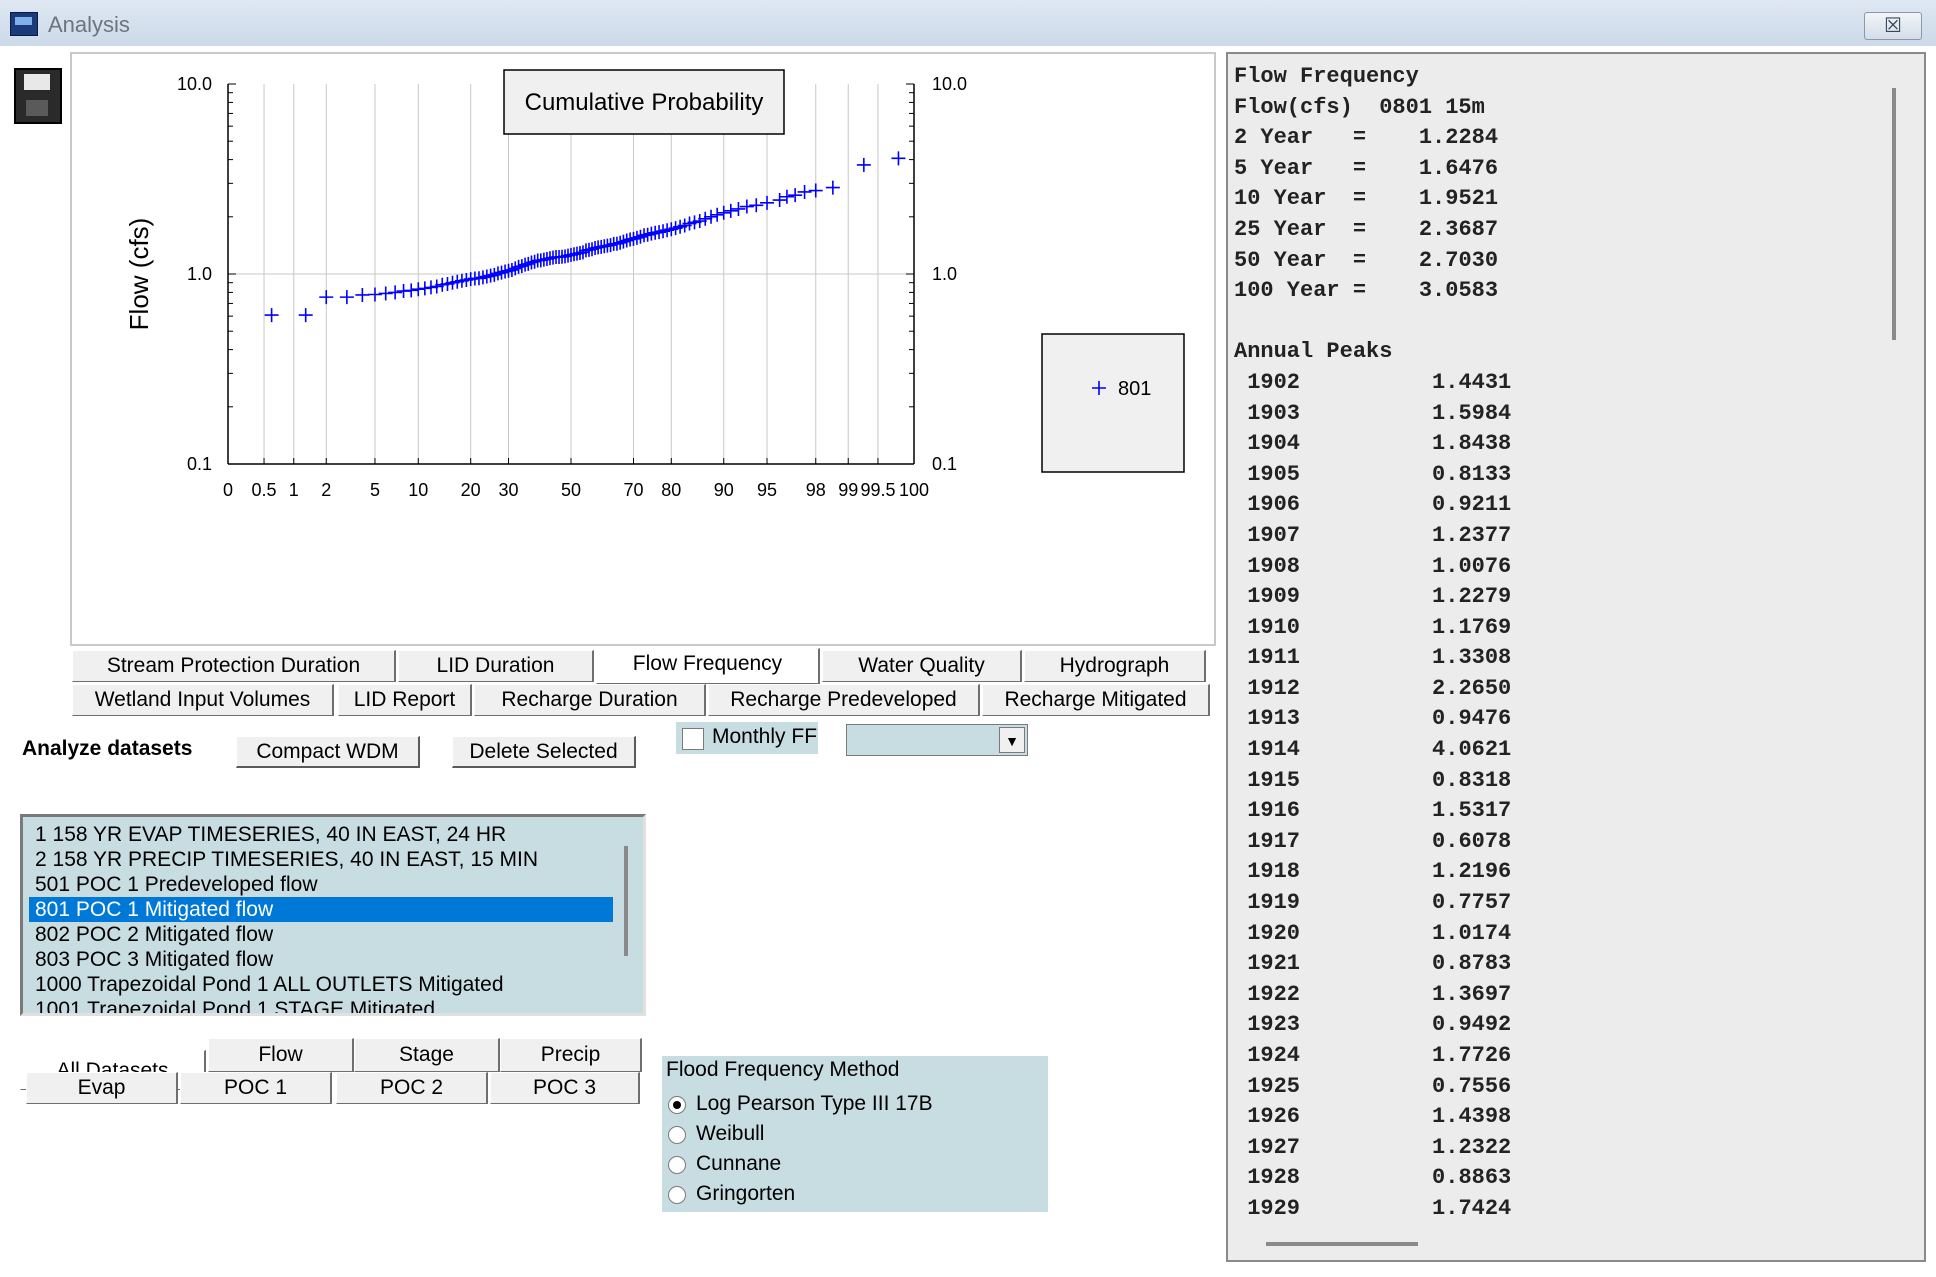 Image resolution: width=1936 pixels, height=1277 pixels. I want to click on annual-peak-row: 1911 1.3308, so click(1372, 658).